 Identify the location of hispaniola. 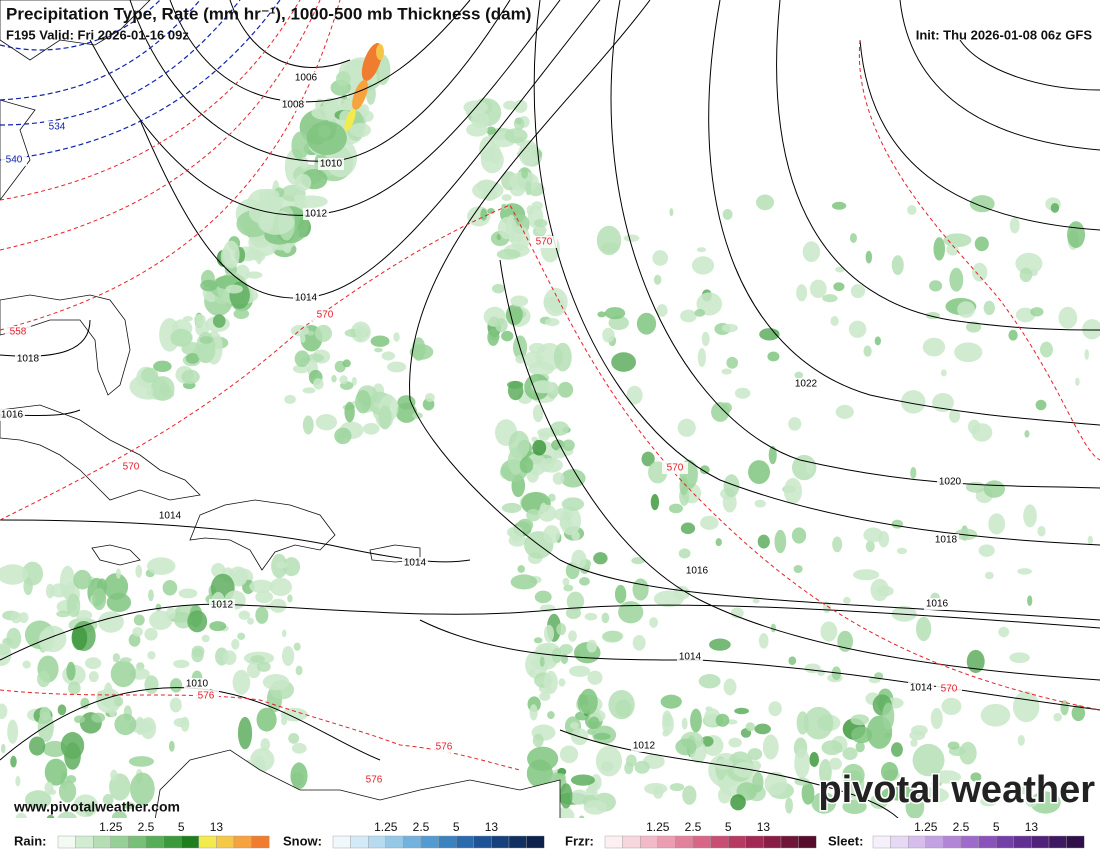
(262, 535).